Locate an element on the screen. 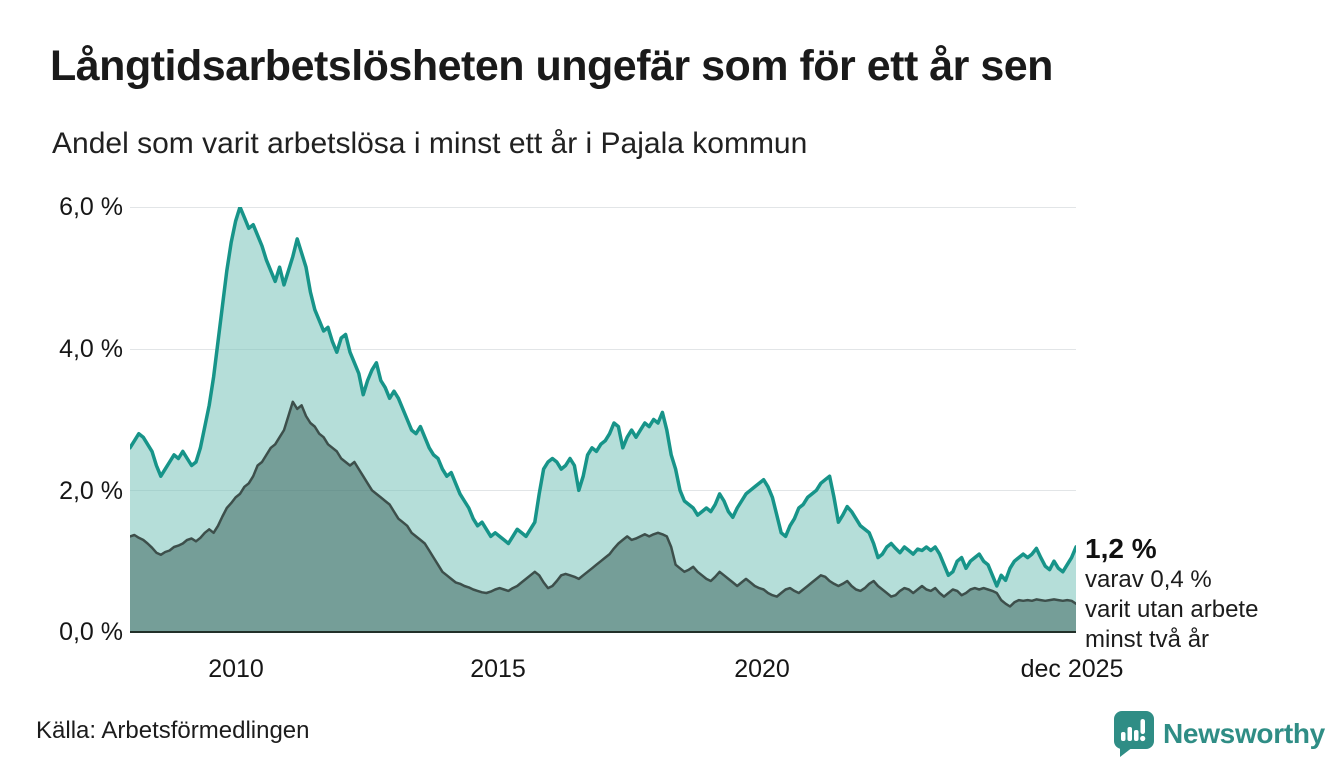 This screenshot has height=780, width=1340. x-tick-dec-2025: dec 2025 is located at coordinates (1072, 669).